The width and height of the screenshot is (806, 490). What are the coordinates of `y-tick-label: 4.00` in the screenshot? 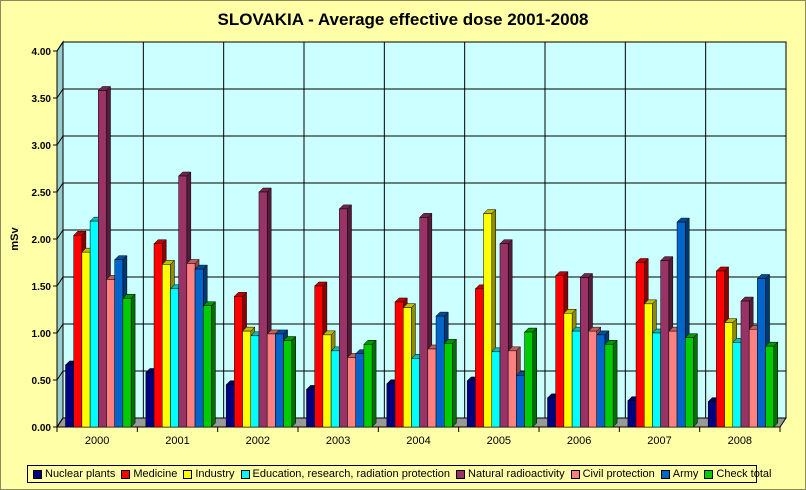 It's located at (42, 52).